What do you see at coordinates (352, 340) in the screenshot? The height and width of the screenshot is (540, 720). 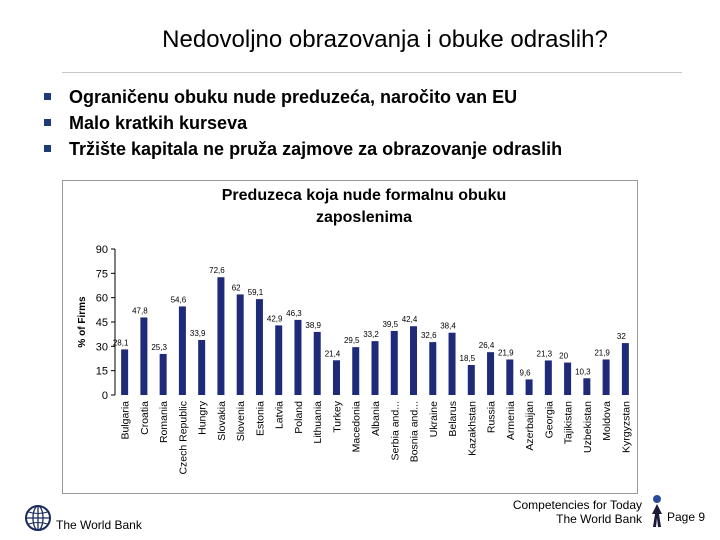 I see `data-label: 29,5` at bounding box center [352, 340].